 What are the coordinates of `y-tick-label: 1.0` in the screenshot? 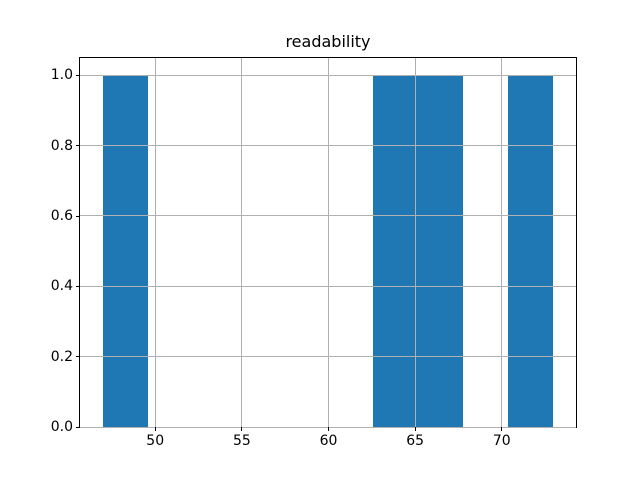 It's located at (61, 75).